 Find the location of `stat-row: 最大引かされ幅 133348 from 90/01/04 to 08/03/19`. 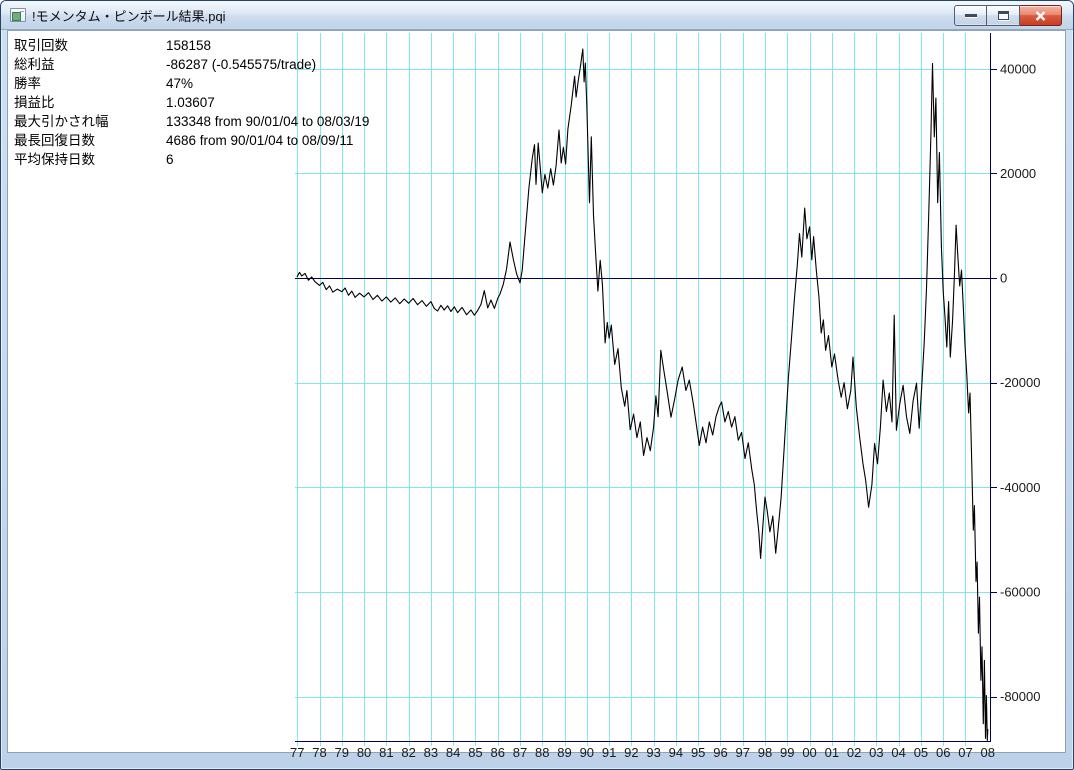

stat-row: 最大引かされ幅 133348 from 90/01/04 to 08/03/19 is located at coordinates (191, 121).